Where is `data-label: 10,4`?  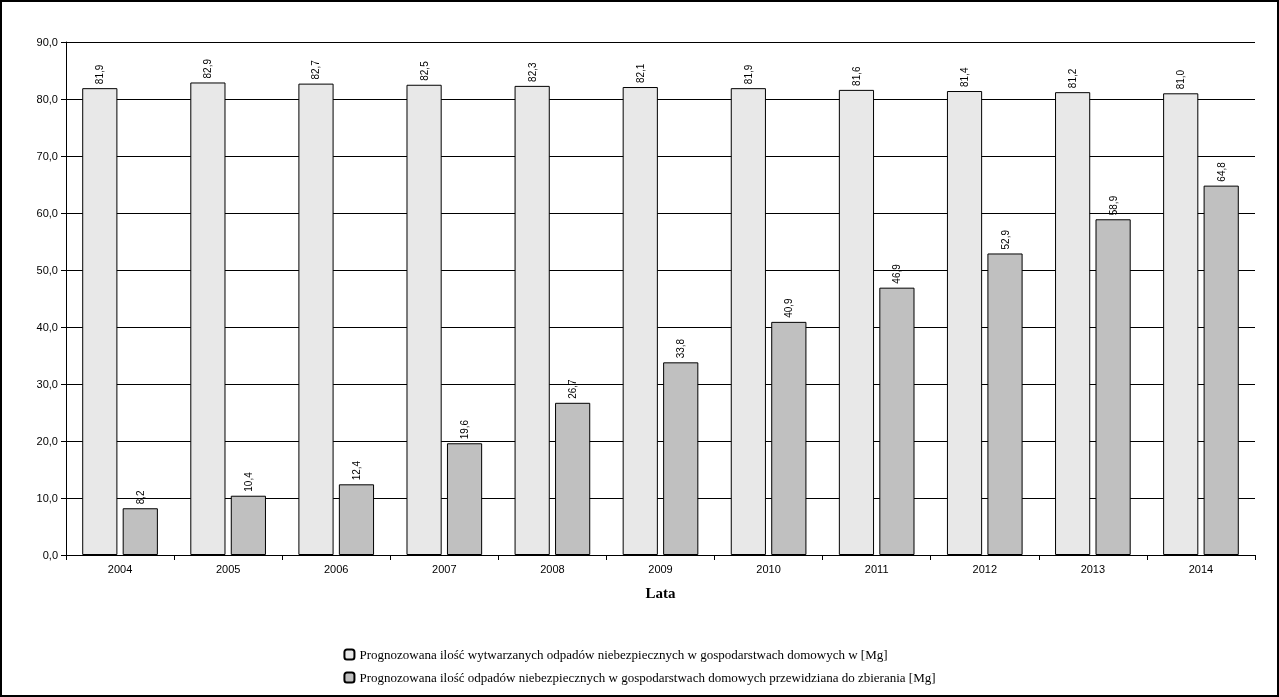 data-label: 10,4 is located at coordinates (248, 481).